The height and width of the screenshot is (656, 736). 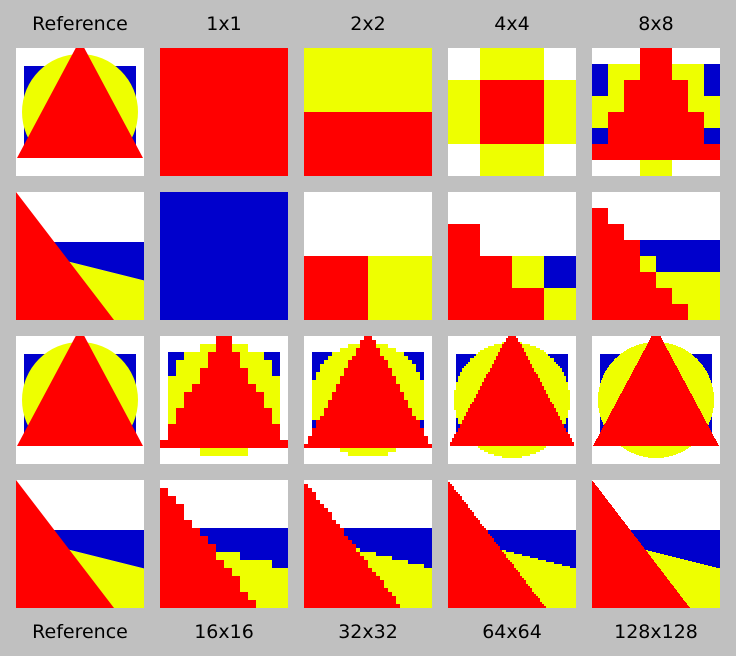 What do you see at coordinates (80, 24) in the screenshot?
I see `label-reference-top: Reference` at bounding box center [80, 24].